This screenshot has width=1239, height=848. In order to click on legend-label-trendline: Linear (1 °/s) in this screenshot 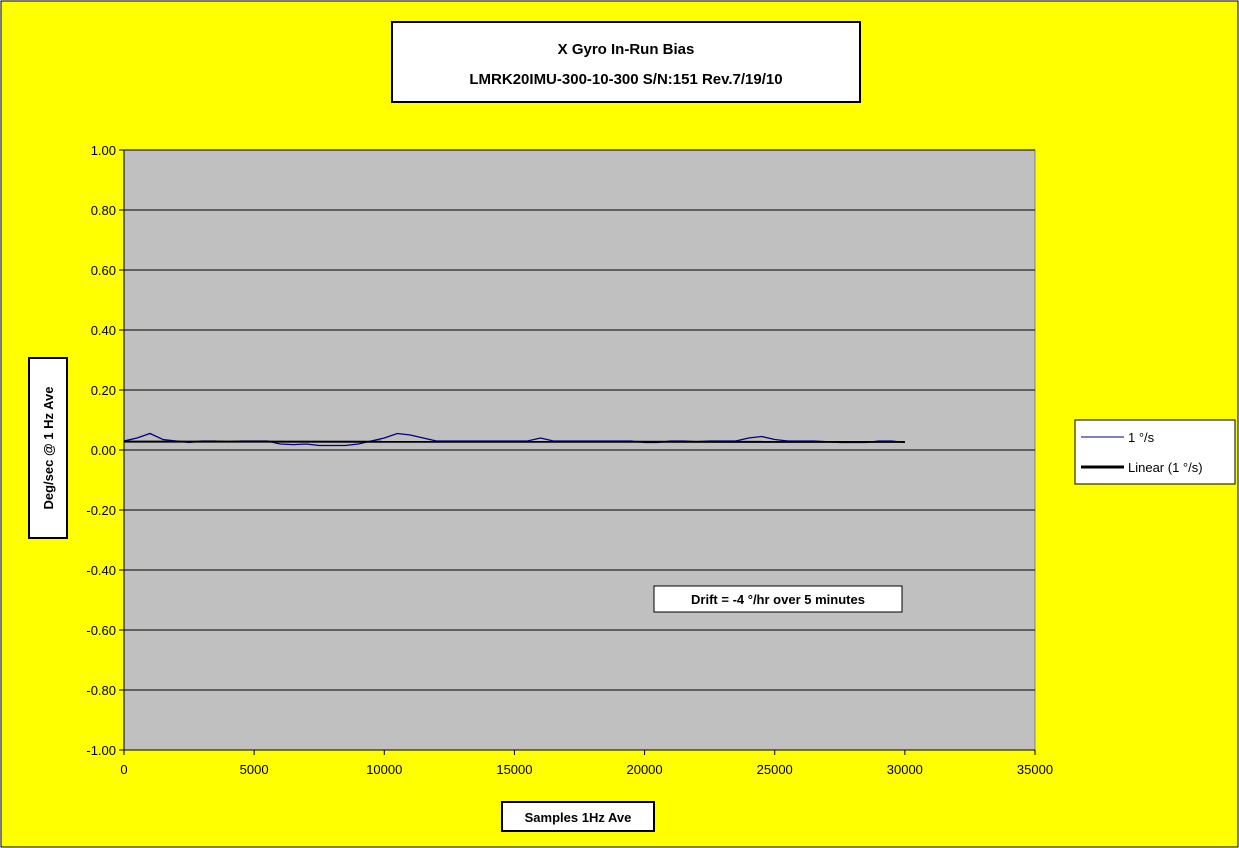, I will do `click(1165, 467)`.